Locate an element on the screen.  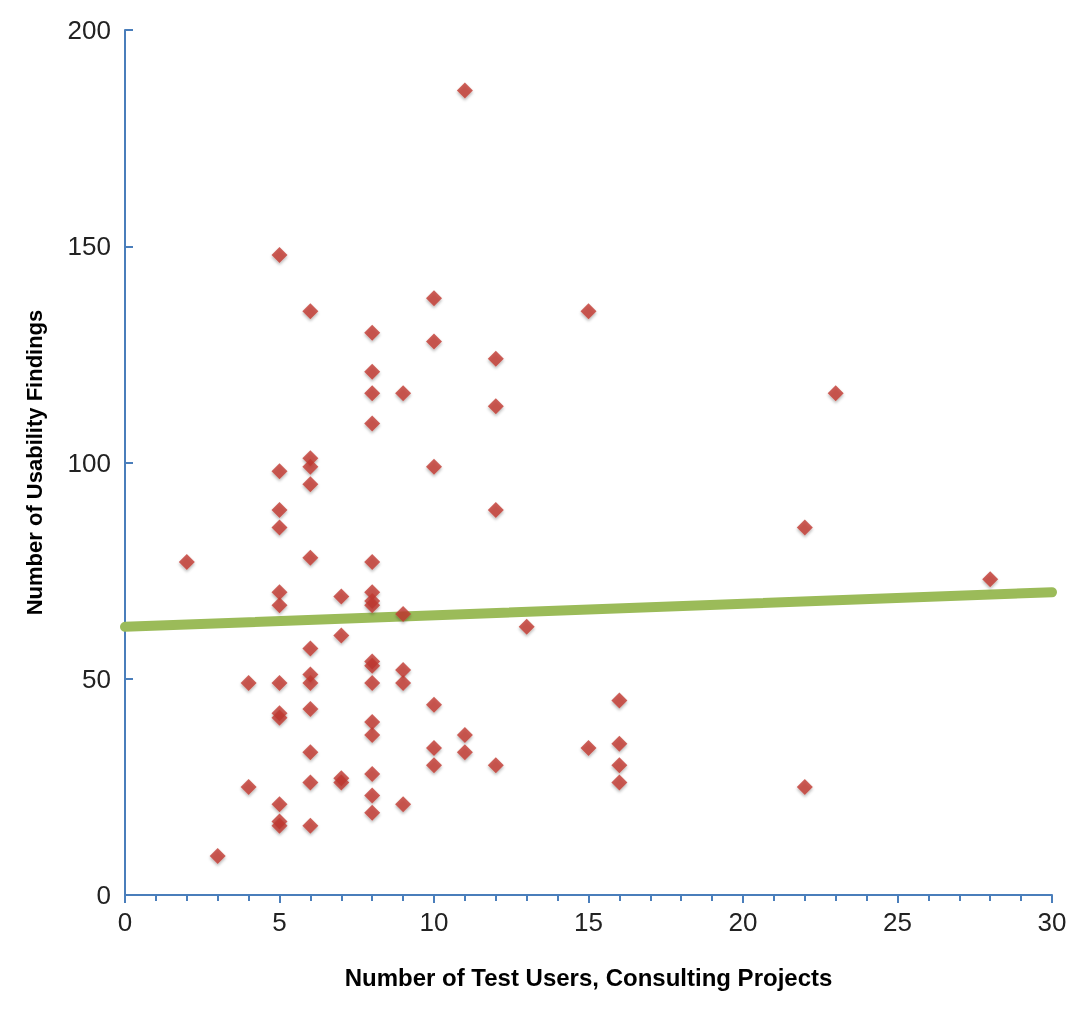
x-tick-label: 25 is located at coordinates (897, 922).